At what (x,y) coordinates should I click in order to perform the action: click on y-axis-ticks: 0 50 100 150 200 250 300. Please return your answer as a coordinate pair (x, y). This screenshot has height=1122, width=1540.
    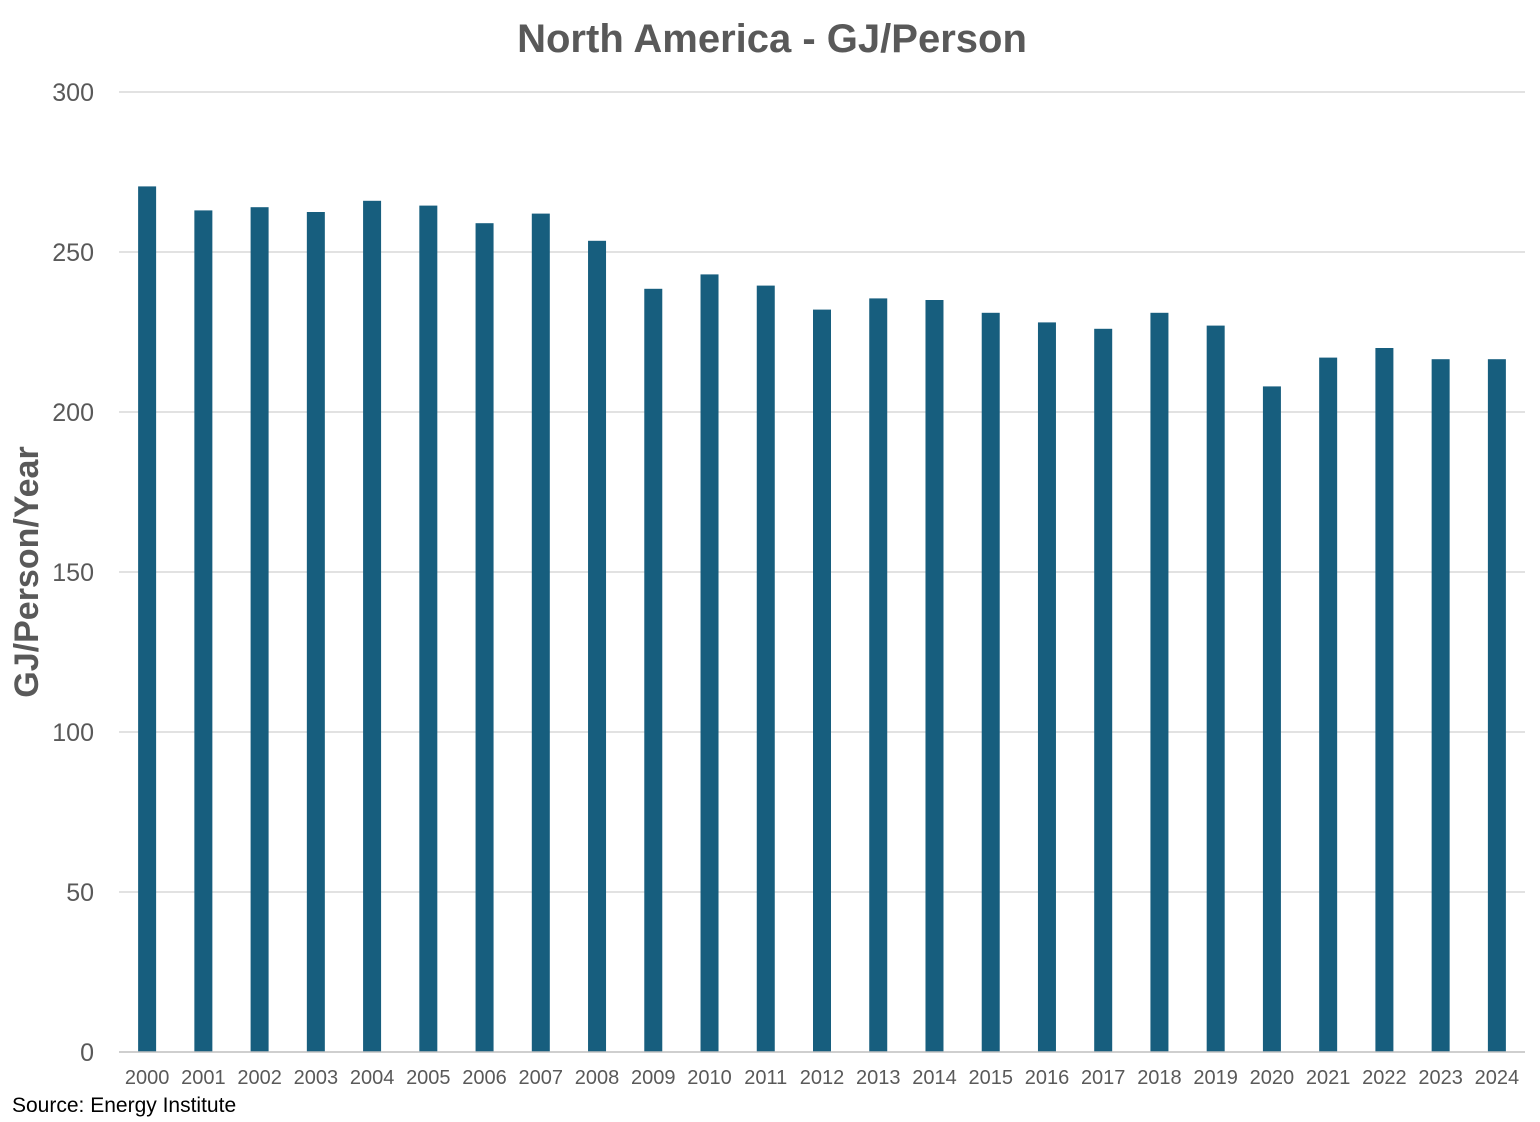
    Looking at the image, I should click on (73, 573).